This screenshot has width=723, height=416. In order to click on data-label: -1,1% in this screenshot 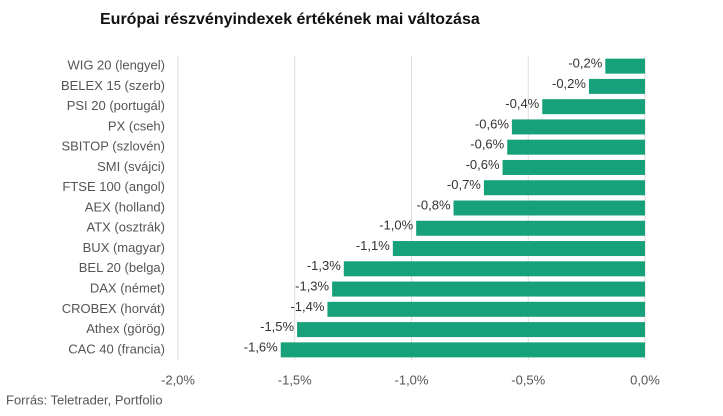, I will do `click(373, 245)`.